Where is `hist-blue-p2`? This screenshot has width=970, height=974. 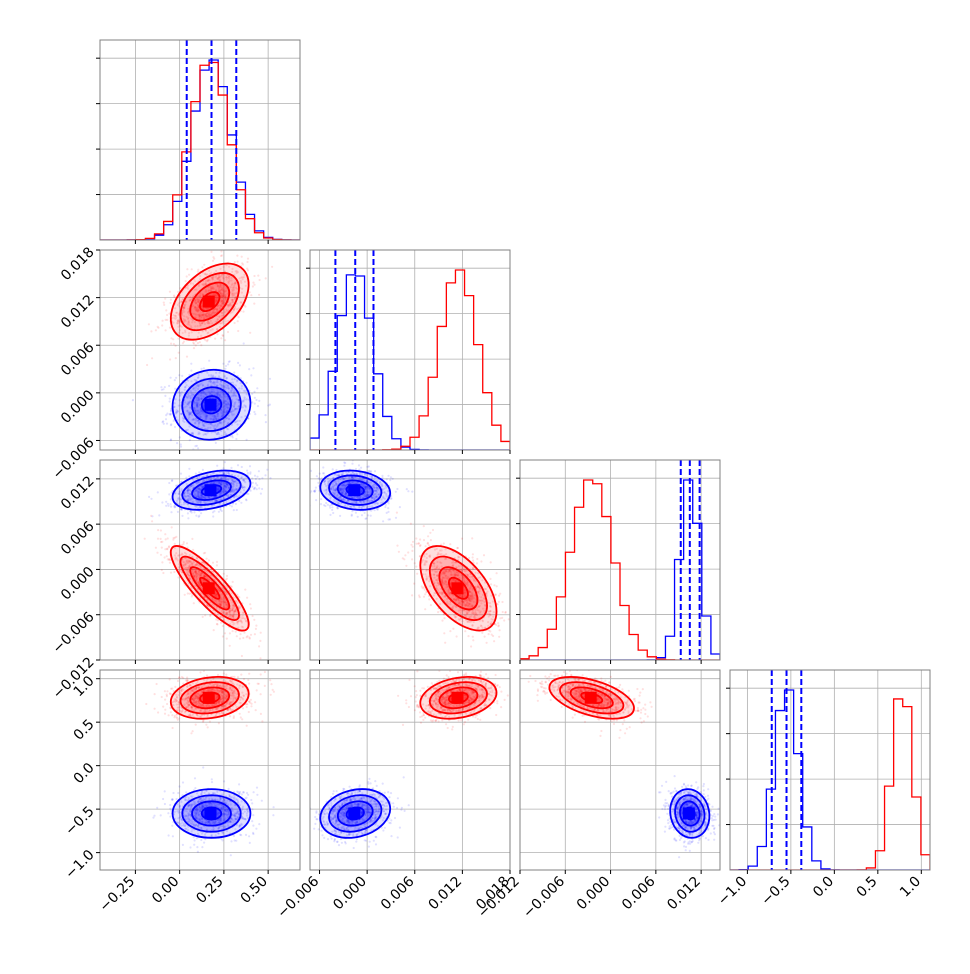 hist-blue-p2 is located at coordinates (410, 362).